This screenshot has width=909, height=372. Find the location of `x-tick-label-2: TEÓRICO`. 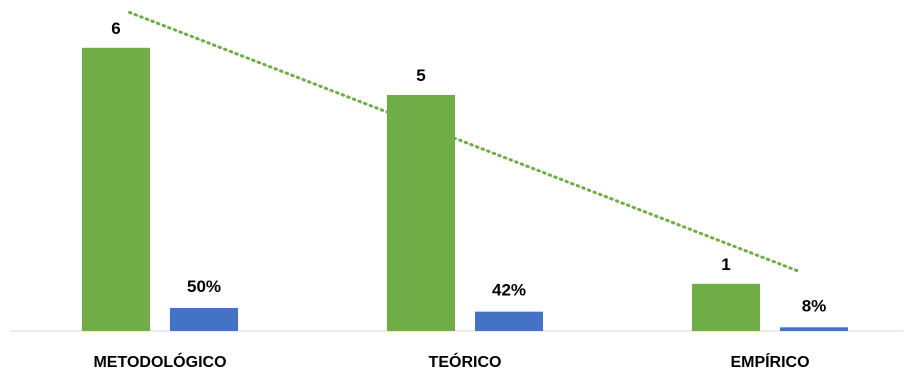

x-tick-label-2: TEÓRICO is located at coordinates (465, 361).